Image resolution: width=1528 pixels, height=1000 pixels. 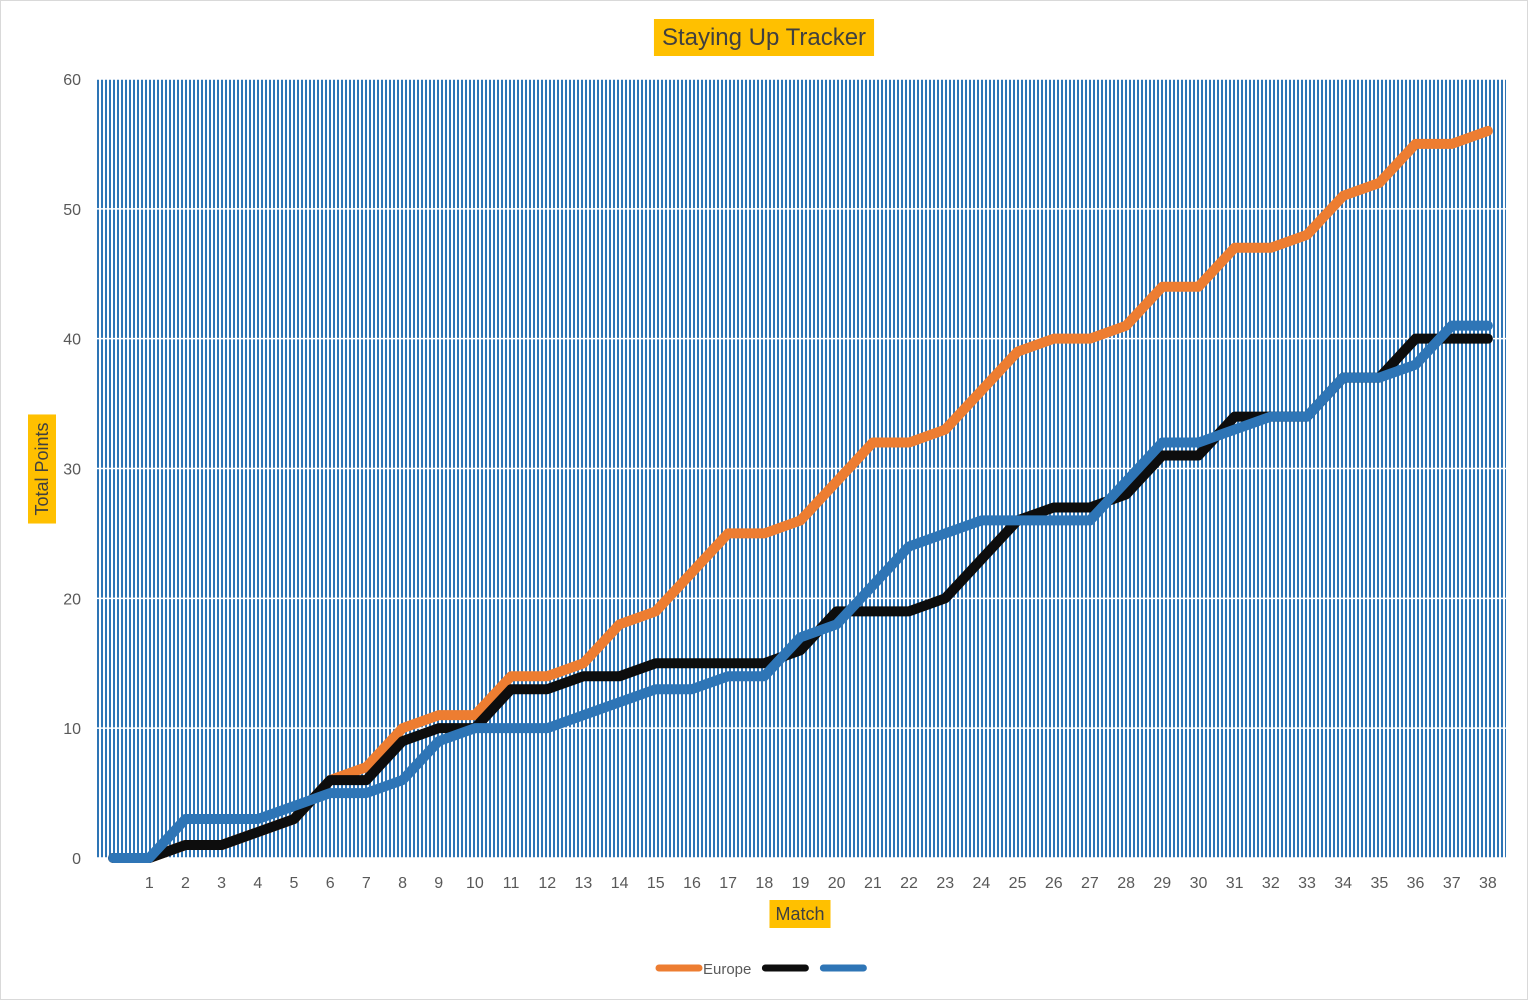 What do you see at coordinates (72, 210) in the screenshot?
I see `y-tick-label: 50` at bounding box center [72, 210].